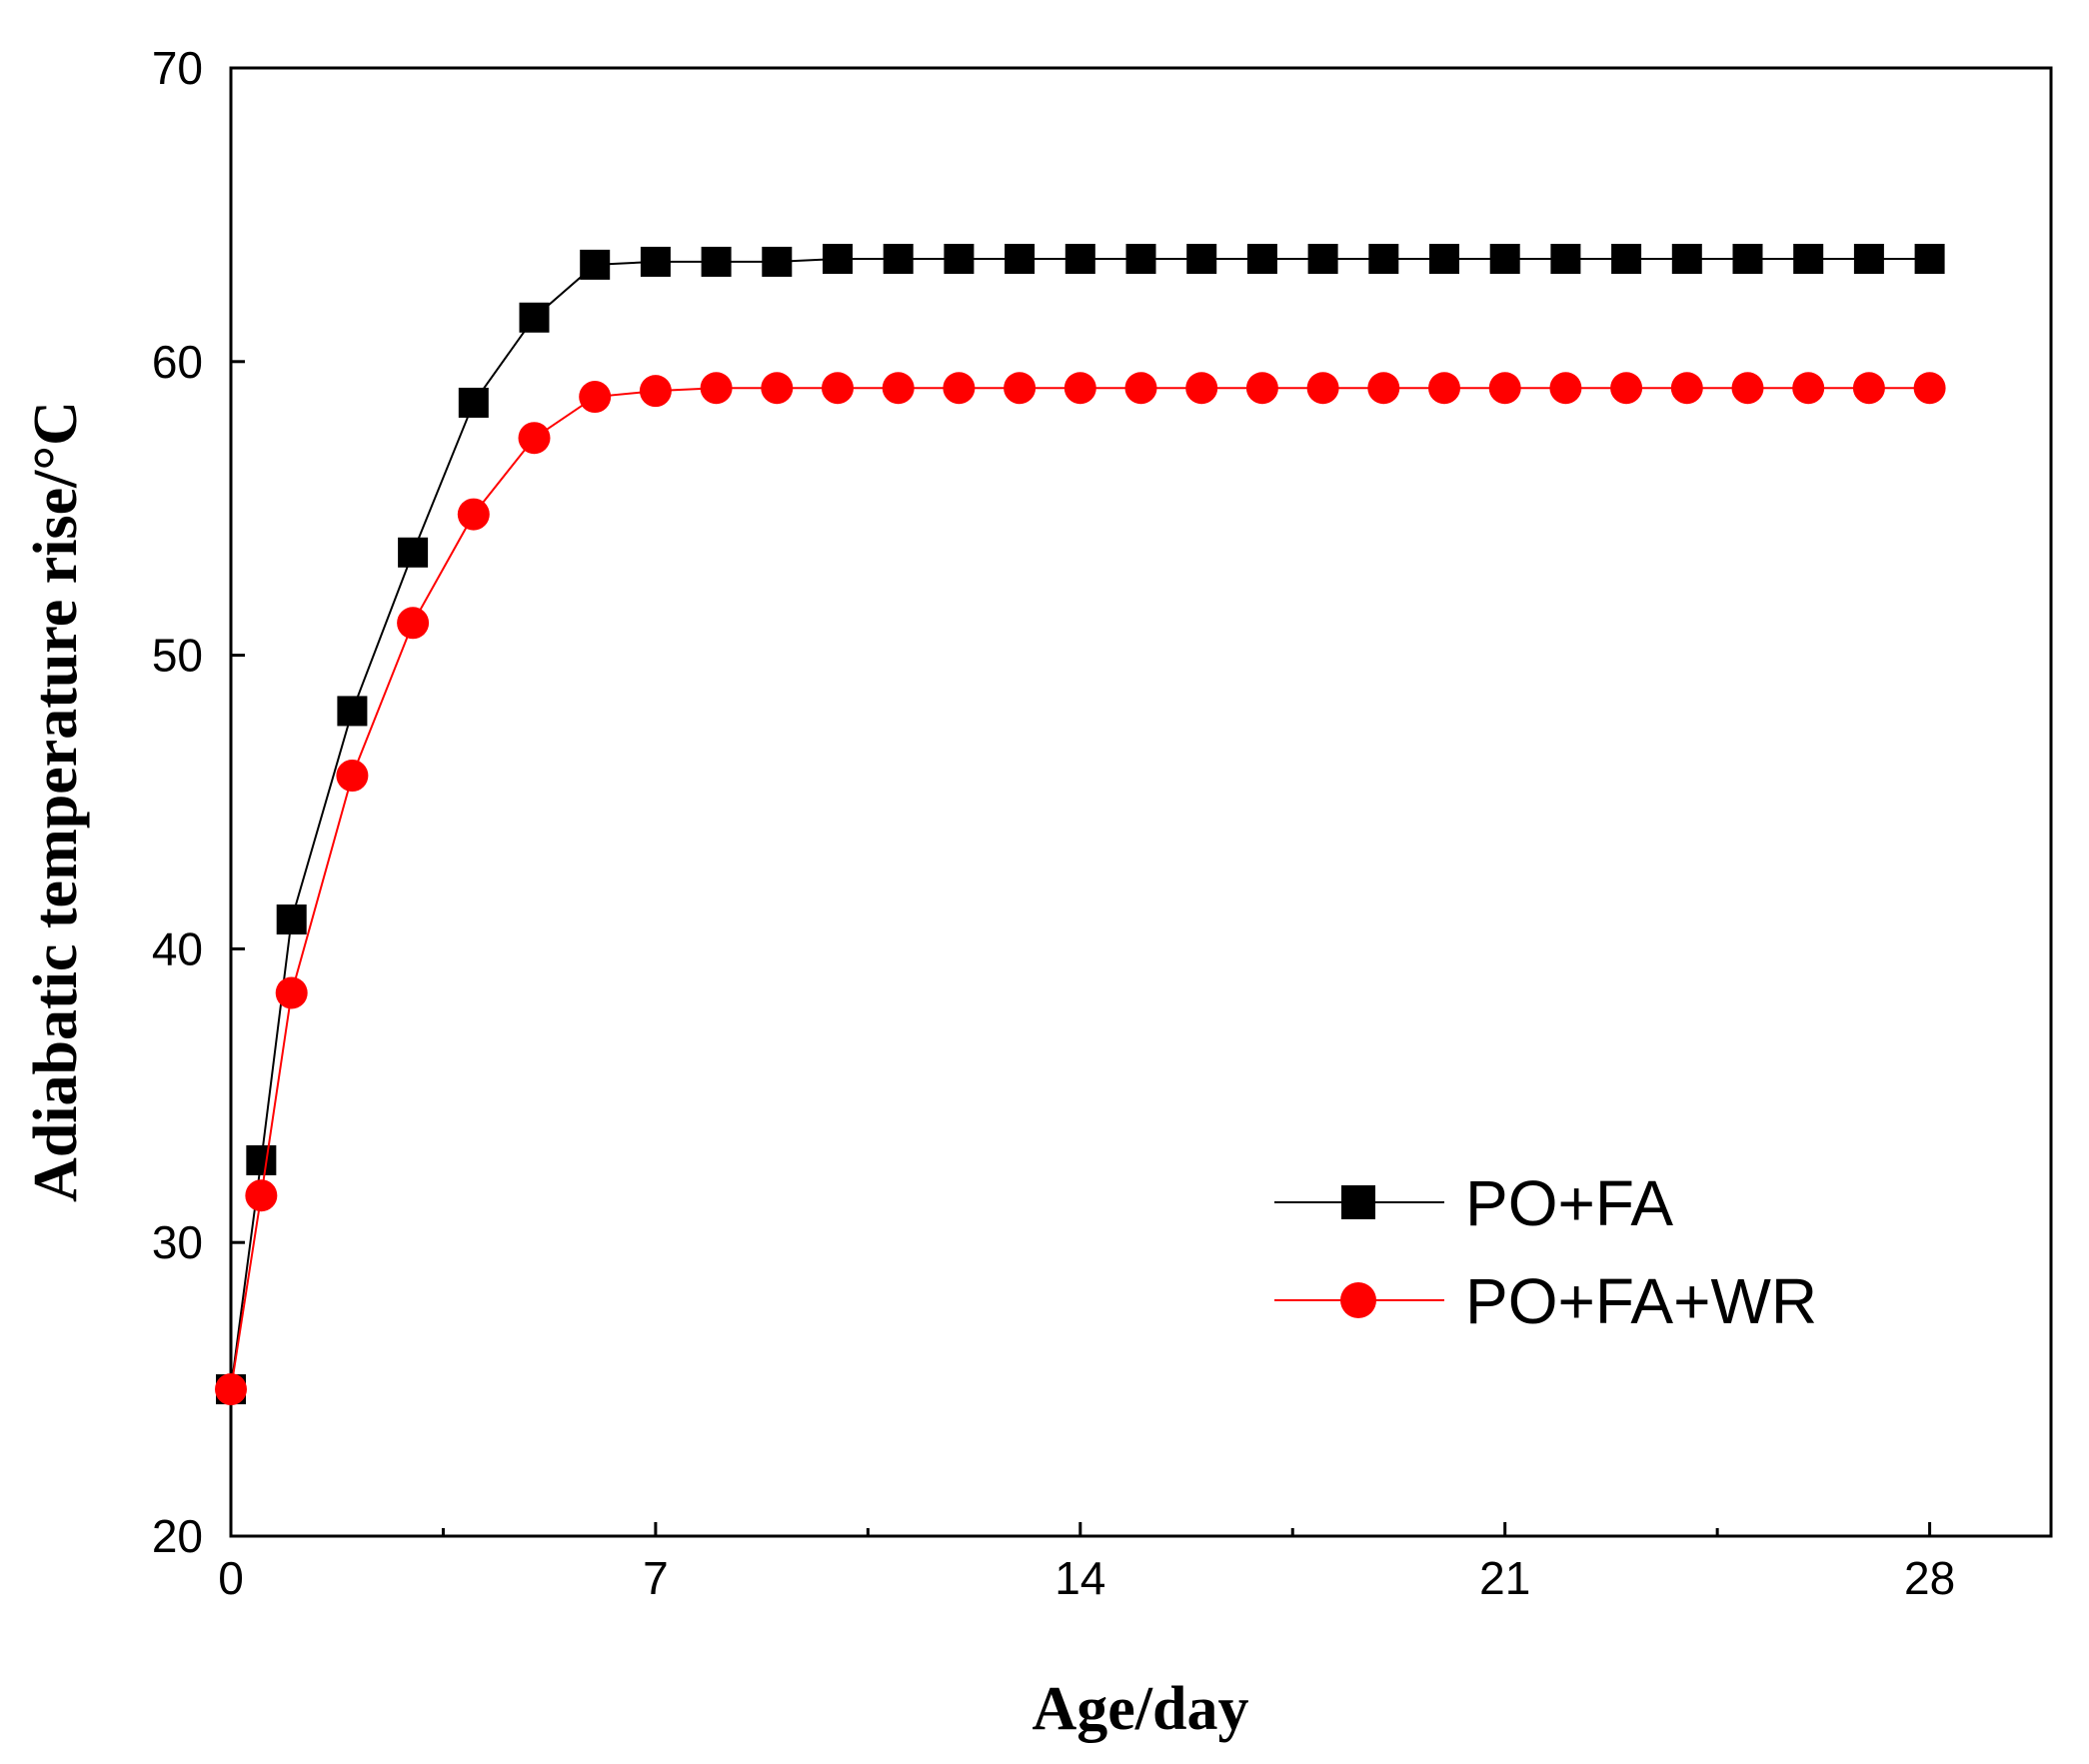  I want to click on x-axis: 0 7 14 21 28, so click(1086, 1563).